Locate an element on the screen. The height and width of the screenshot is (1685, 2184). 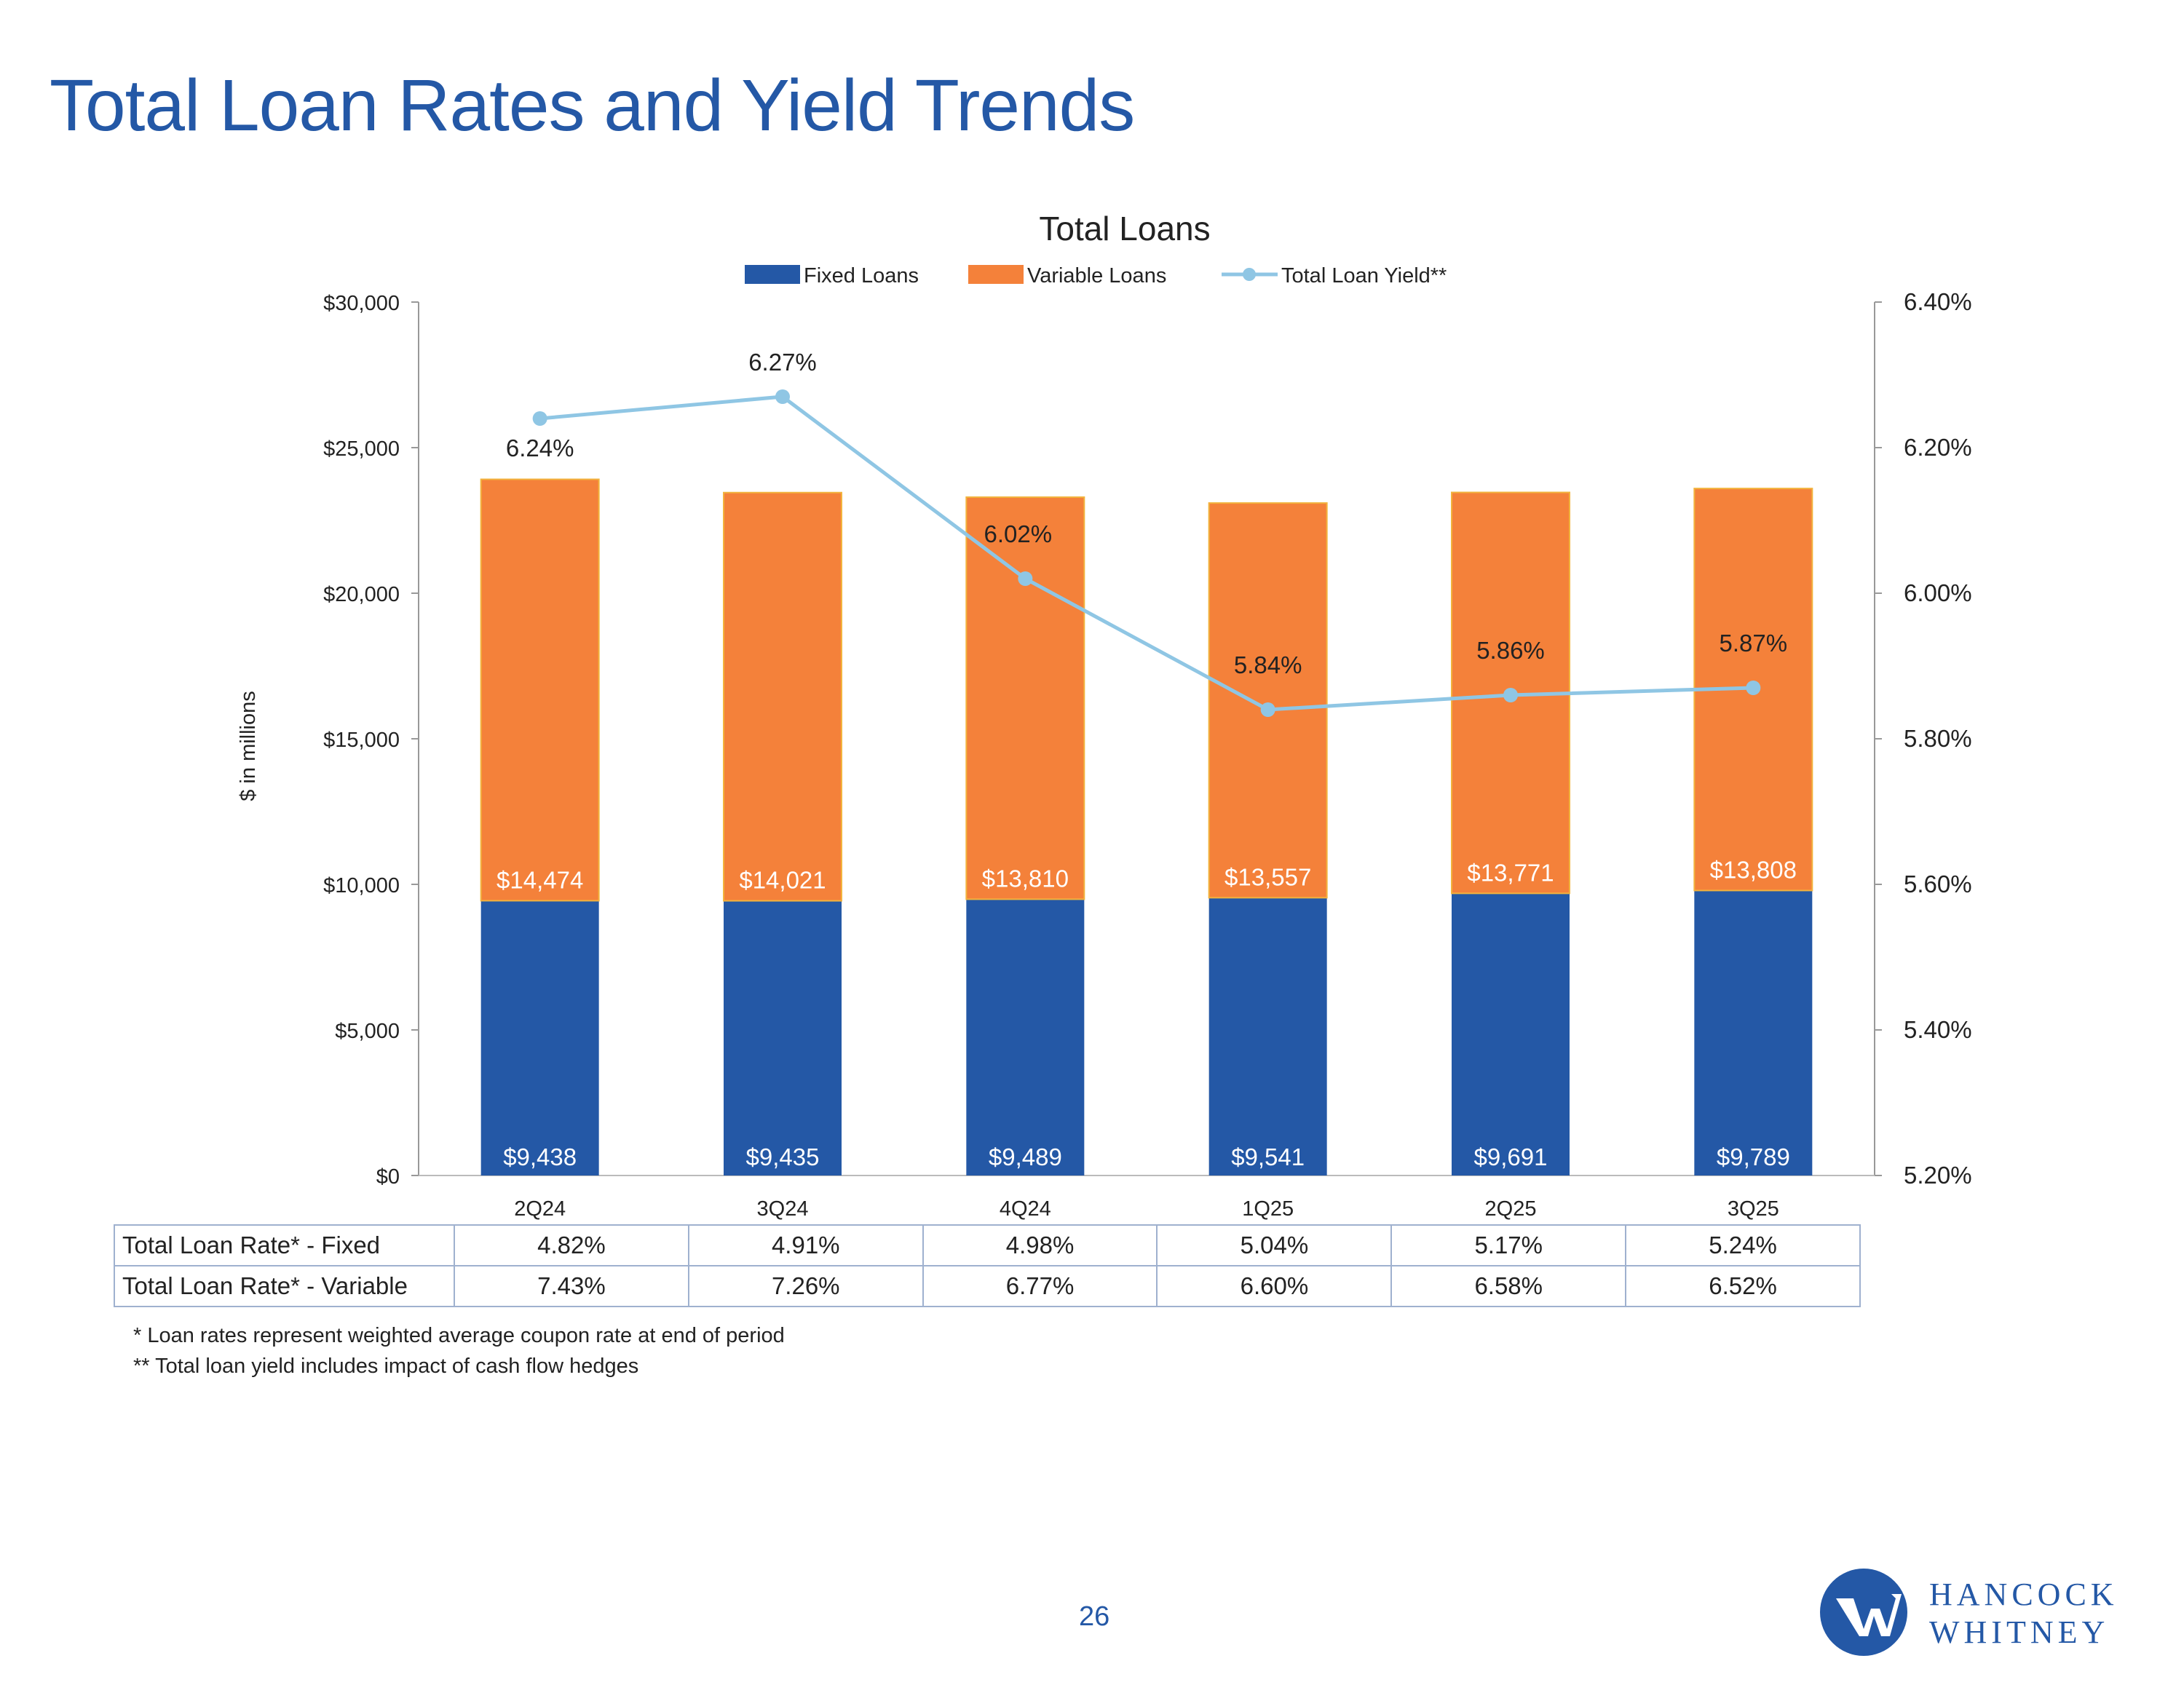
logo-hw-mark-icon is located at coordinates (1869, 1615).